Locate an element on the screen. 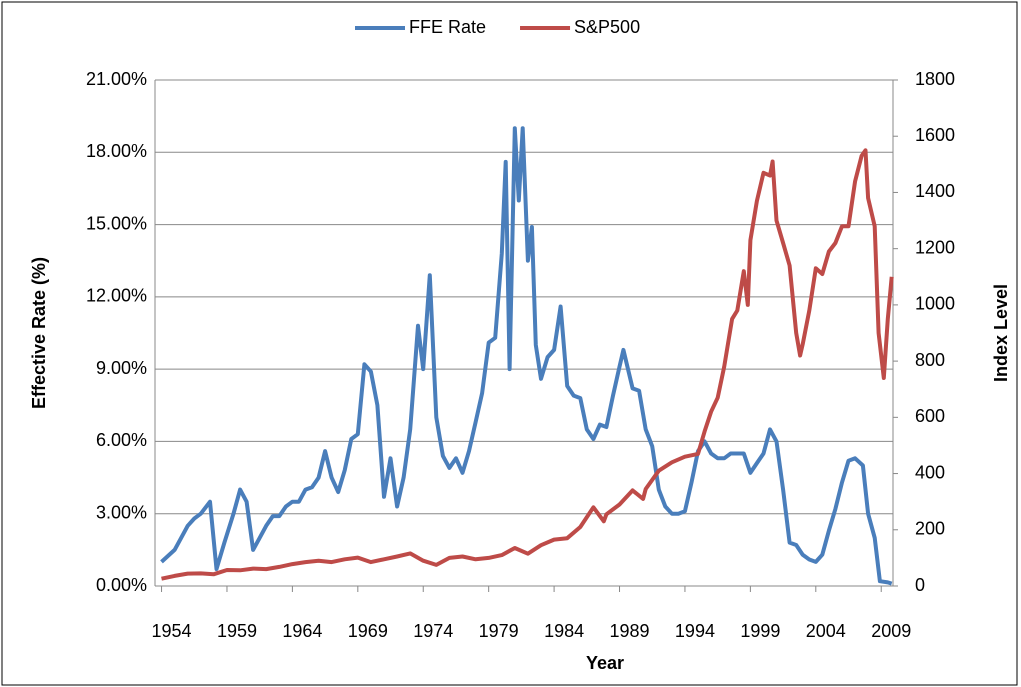 The image size is (1021, 687). legend-label: S&P500 is located at coordinates (607, 27).